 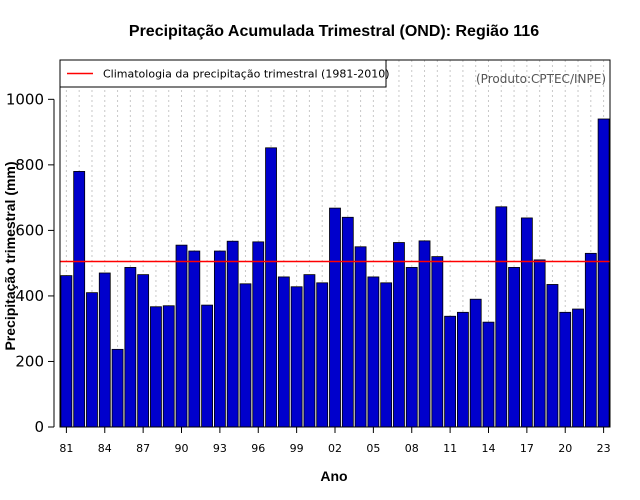 I want to click on x-tick-label-96: 96, so click(x=258, y=448).